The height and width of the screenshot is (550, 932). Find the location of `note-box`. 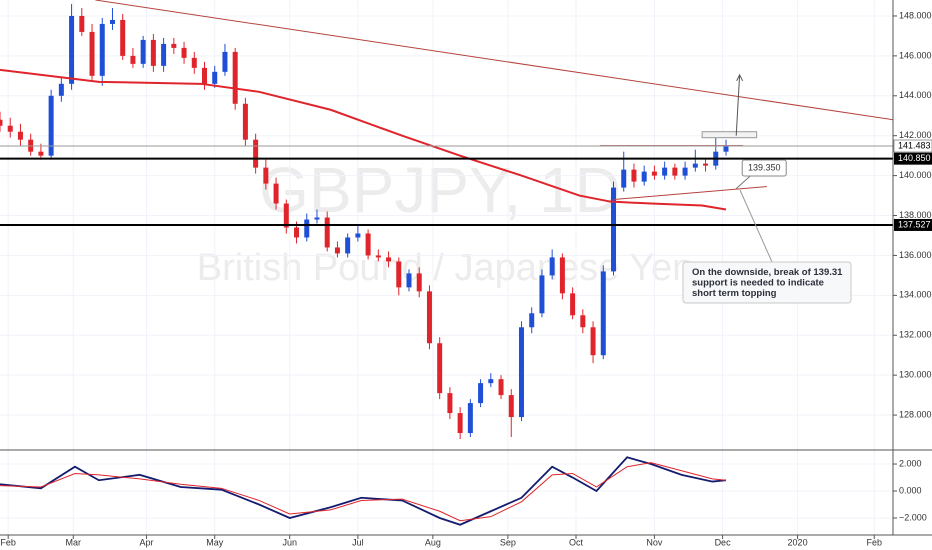

note-box is located at coordinates (767, 282).